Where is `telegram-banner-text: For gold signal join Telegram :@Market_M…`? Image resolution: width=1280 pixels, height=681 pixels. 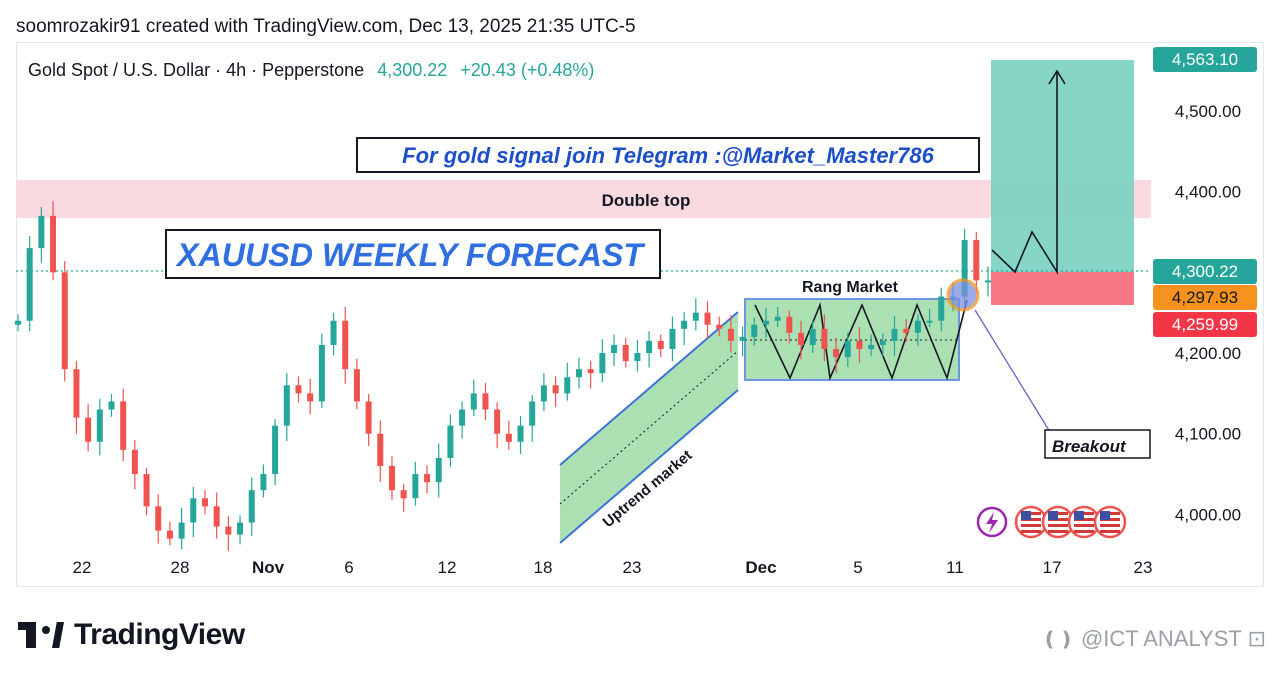
telegram-banner-text: For gold signal join Telegram :@Market_M… is located at coordinates (668, 155).